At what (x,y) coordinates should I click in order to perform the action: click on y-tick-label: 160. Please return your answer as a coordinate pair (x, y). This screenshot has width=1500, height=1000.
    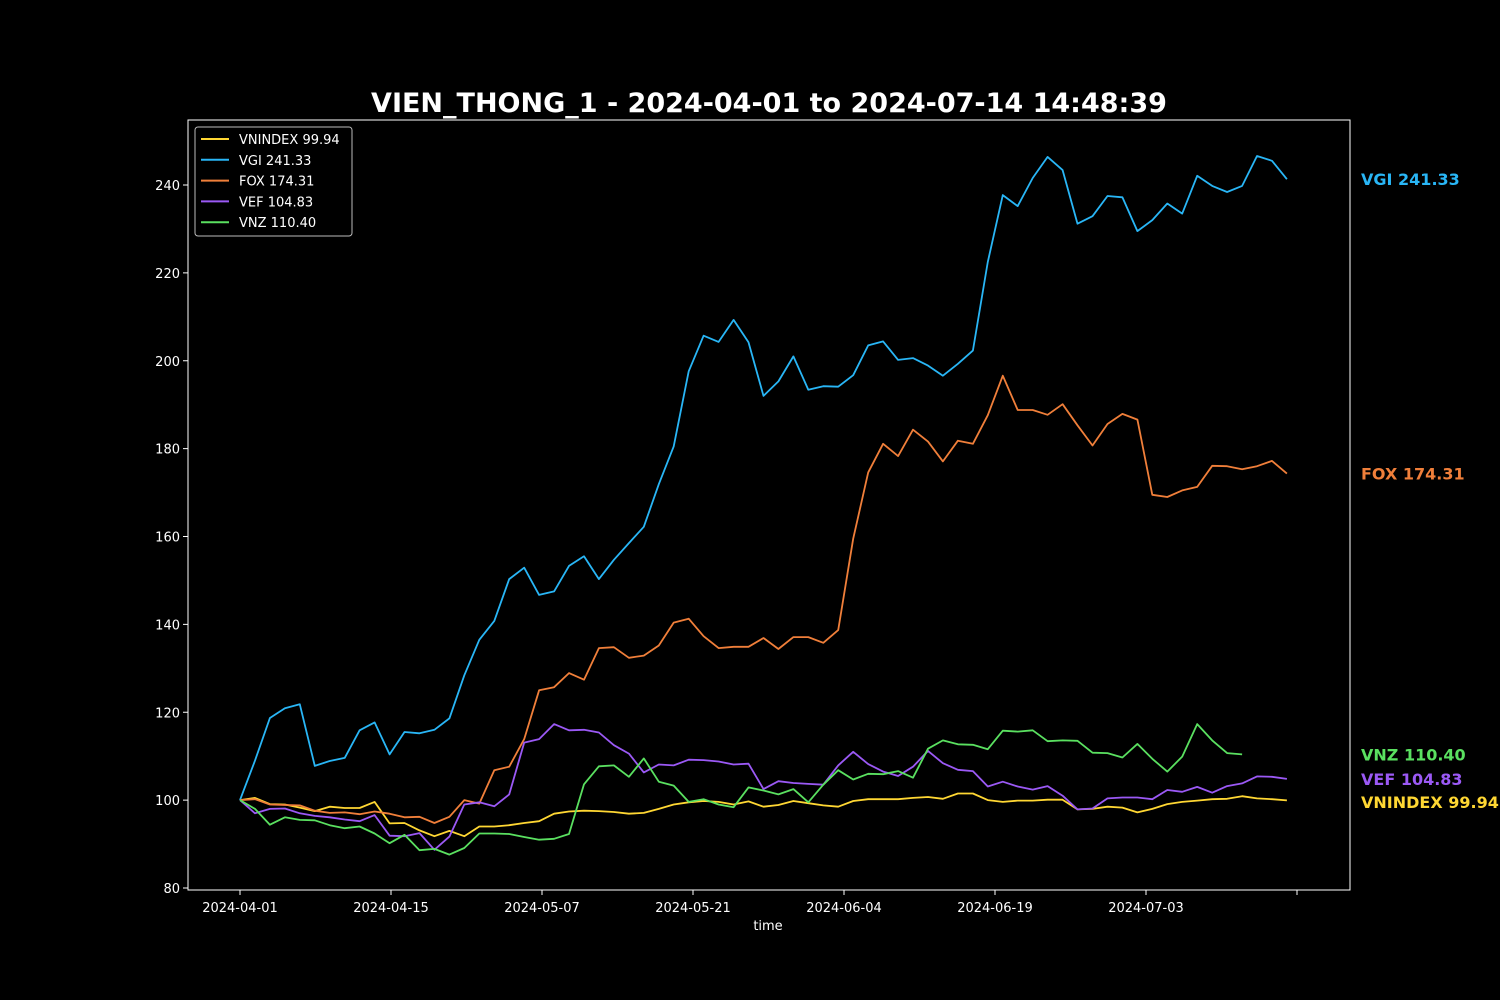
    Looking at the image, I should click on (167, 538).